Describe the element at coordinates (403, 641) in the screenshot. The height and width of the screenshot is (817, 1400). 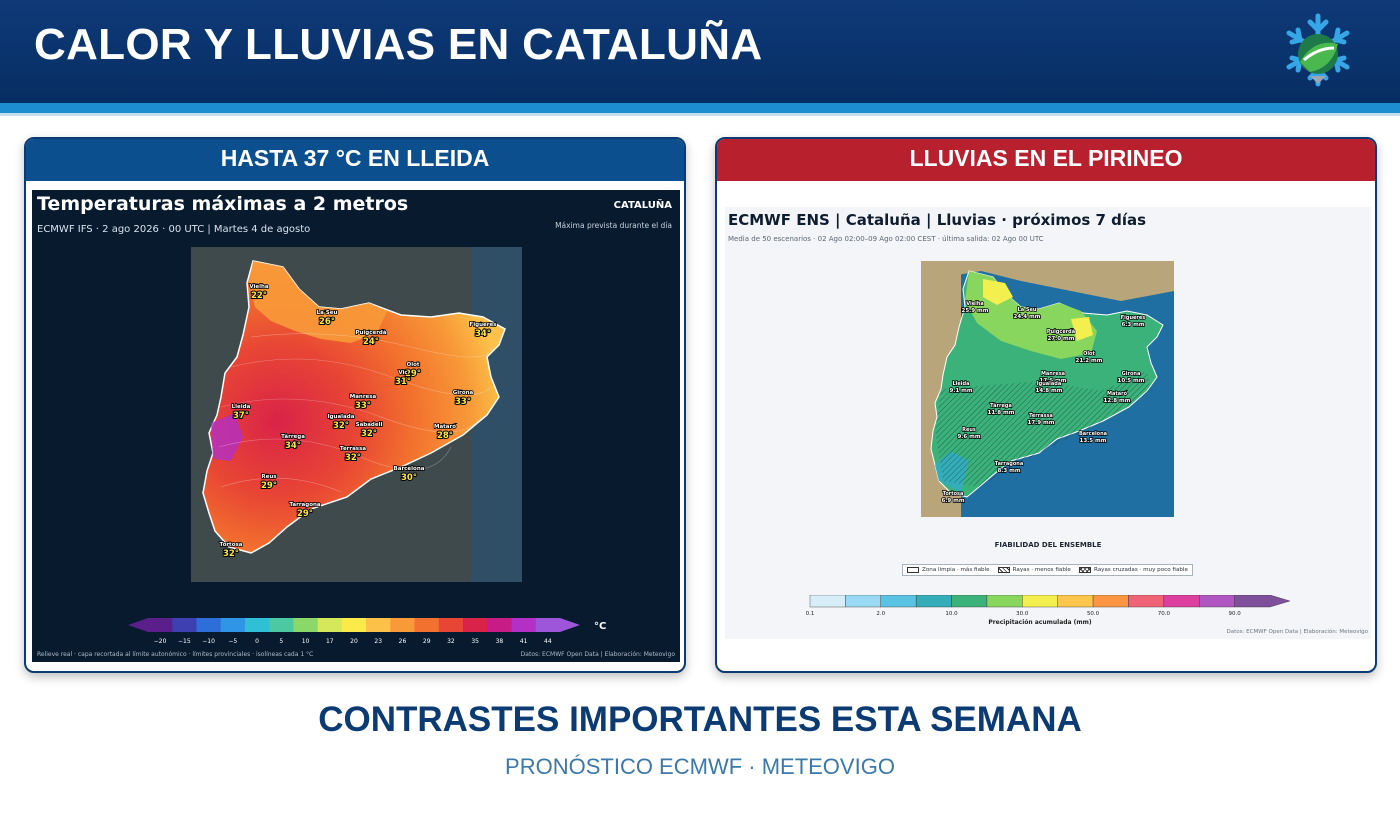
I see `colorbar-tick-label: 26` at that location.